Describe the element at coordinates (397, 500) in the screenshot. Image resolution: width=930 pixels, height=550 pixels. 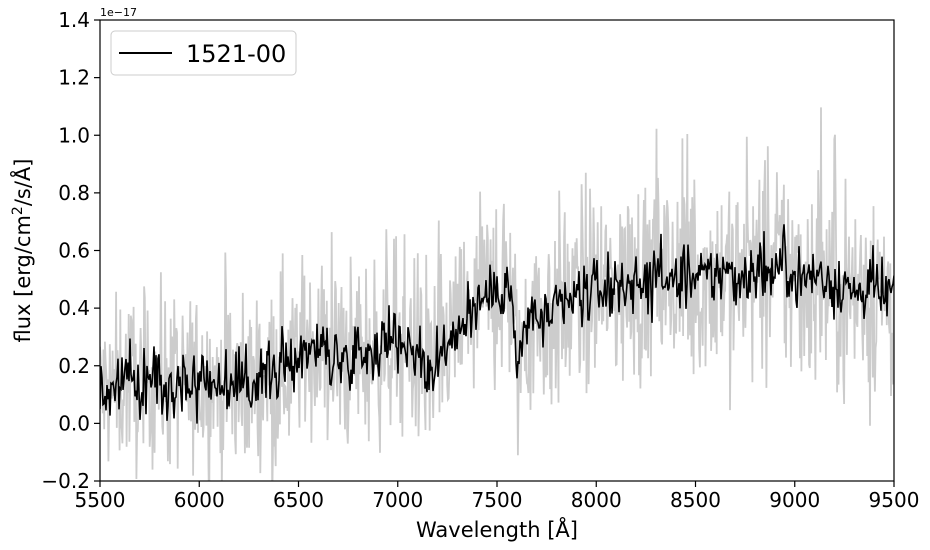
I see `x-tick-label: 7000` at that location.